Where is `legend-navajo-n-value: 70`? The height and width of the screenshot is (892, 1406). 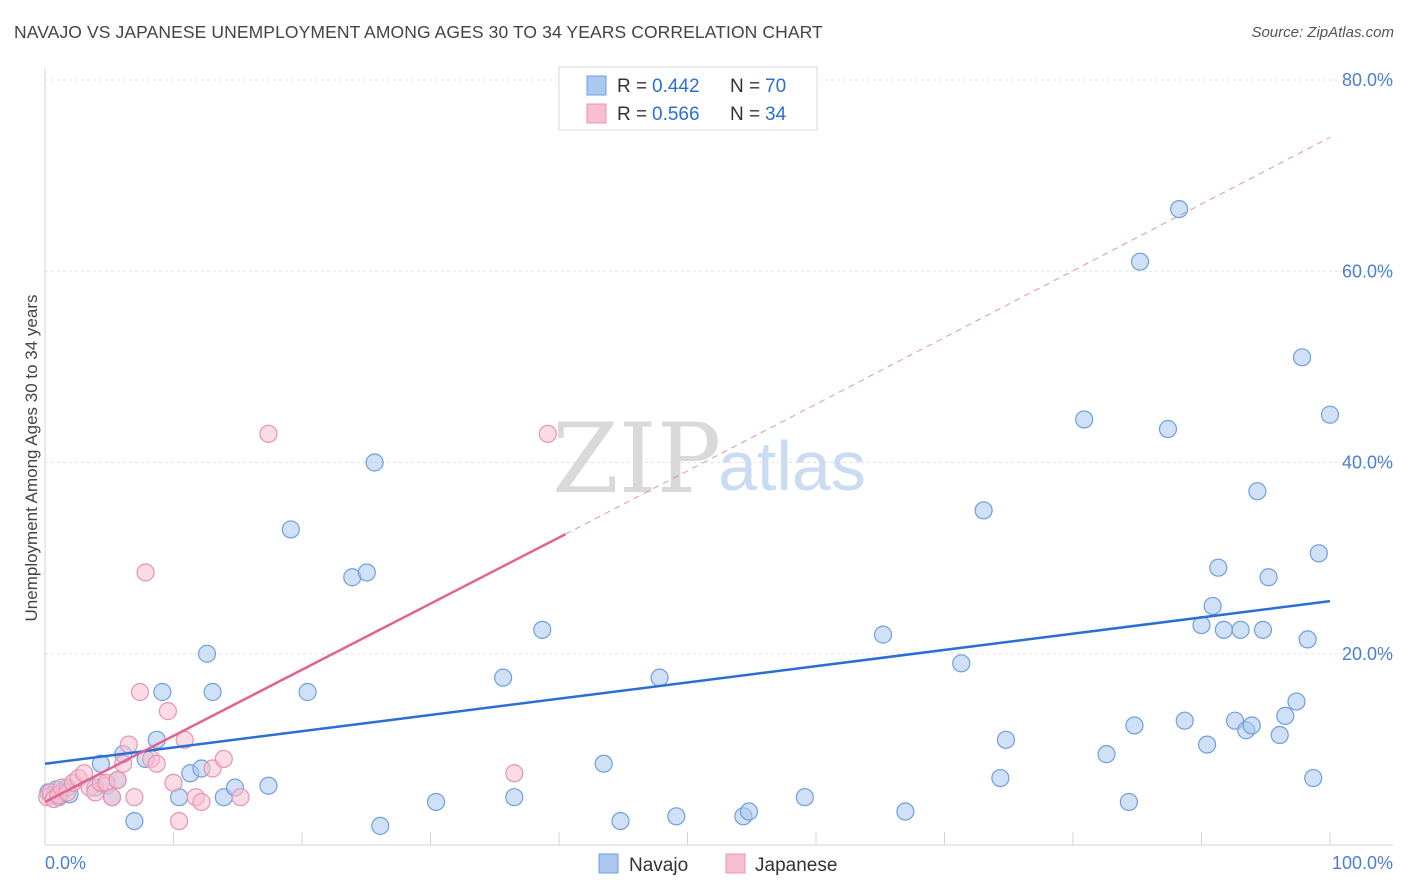 legend-navajo-n-value: 70 is located at coordinates (775, 86).